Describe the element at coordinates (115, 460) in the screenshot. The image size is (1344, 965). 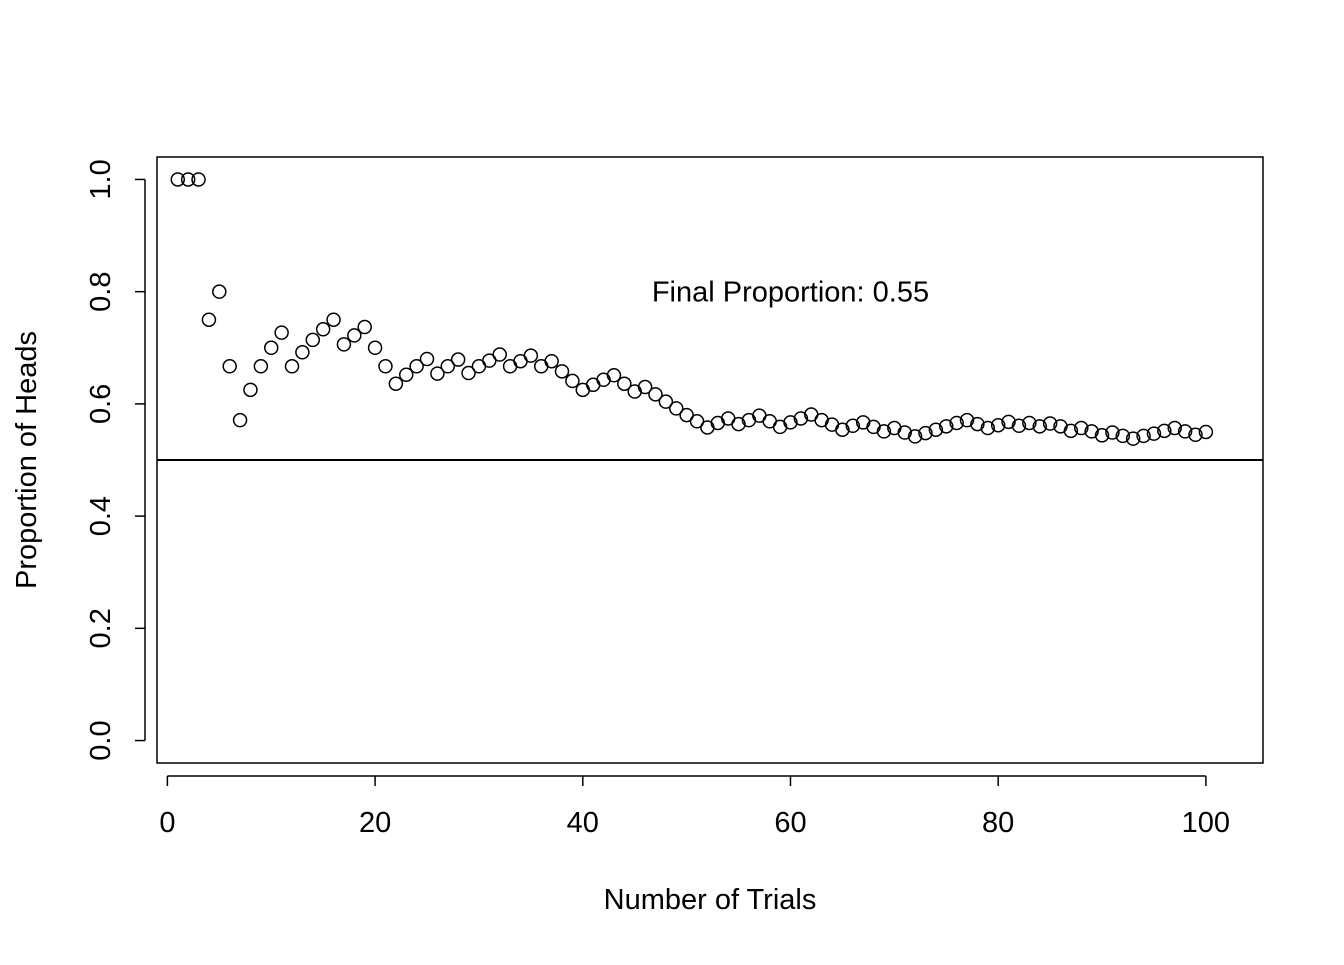
I see `y-axis: 0.0 0.2 0.4 0.6 0.8 1.0` at that location.